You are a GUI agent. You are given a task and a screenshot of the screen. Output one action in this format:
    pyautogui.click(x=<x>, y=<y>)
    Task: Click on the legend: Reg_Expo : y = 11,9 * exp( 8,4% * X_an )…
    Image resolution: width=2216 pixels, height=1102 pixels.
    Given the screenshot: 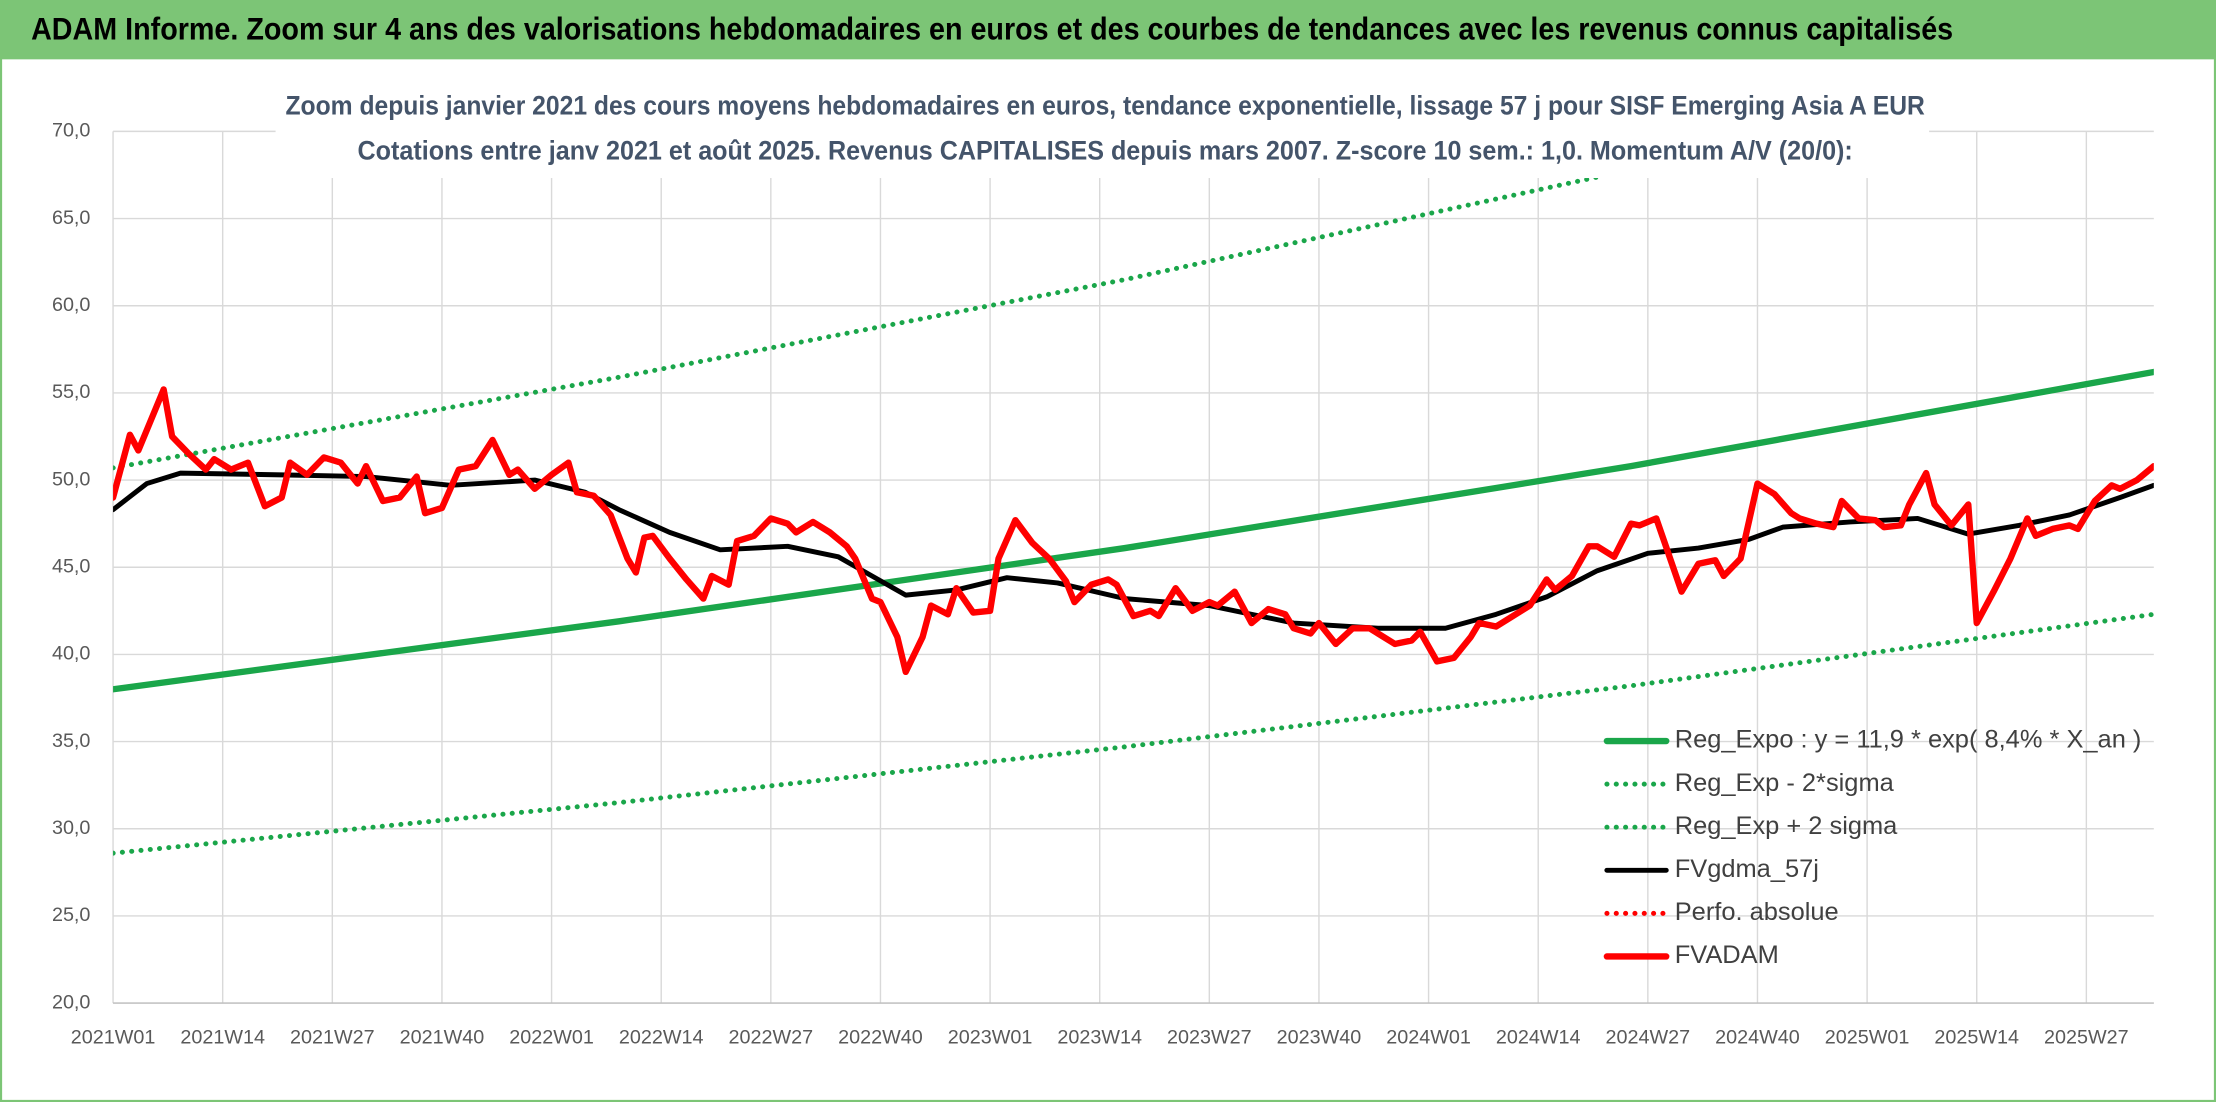 What is the action you would take?
    pyautogui.click(x=1872, y=847)
    